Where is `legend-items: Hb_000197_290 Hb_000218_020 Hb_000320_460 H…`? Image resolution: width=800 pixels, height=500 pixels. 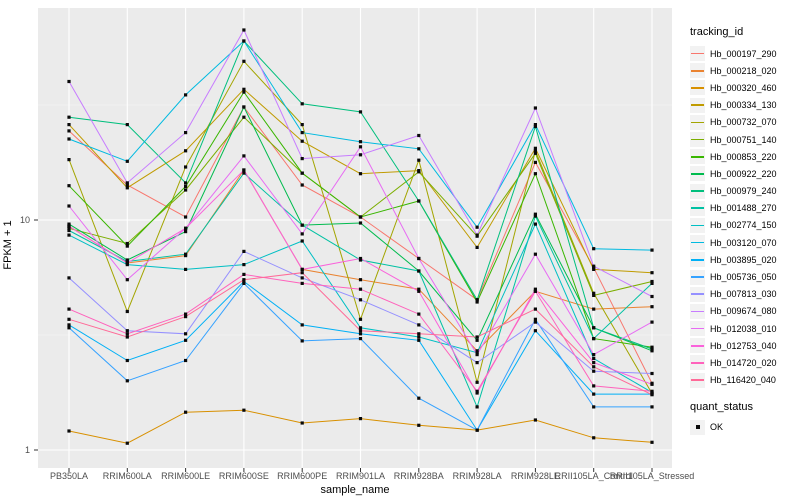
legend-items: Hb_000197_290 Hb_000218_020 Hb_000320_460 H… is located at coordinates (744, 217).